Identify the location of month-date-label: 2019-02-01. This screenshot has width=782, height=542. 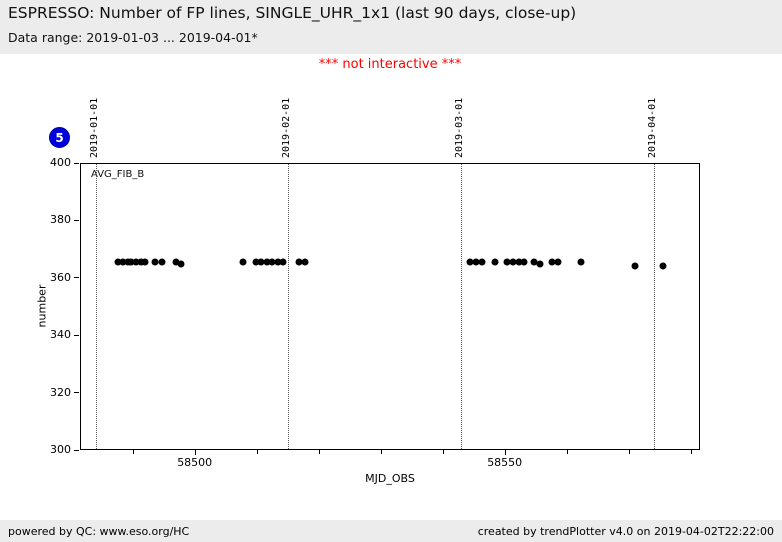
(286, 127).